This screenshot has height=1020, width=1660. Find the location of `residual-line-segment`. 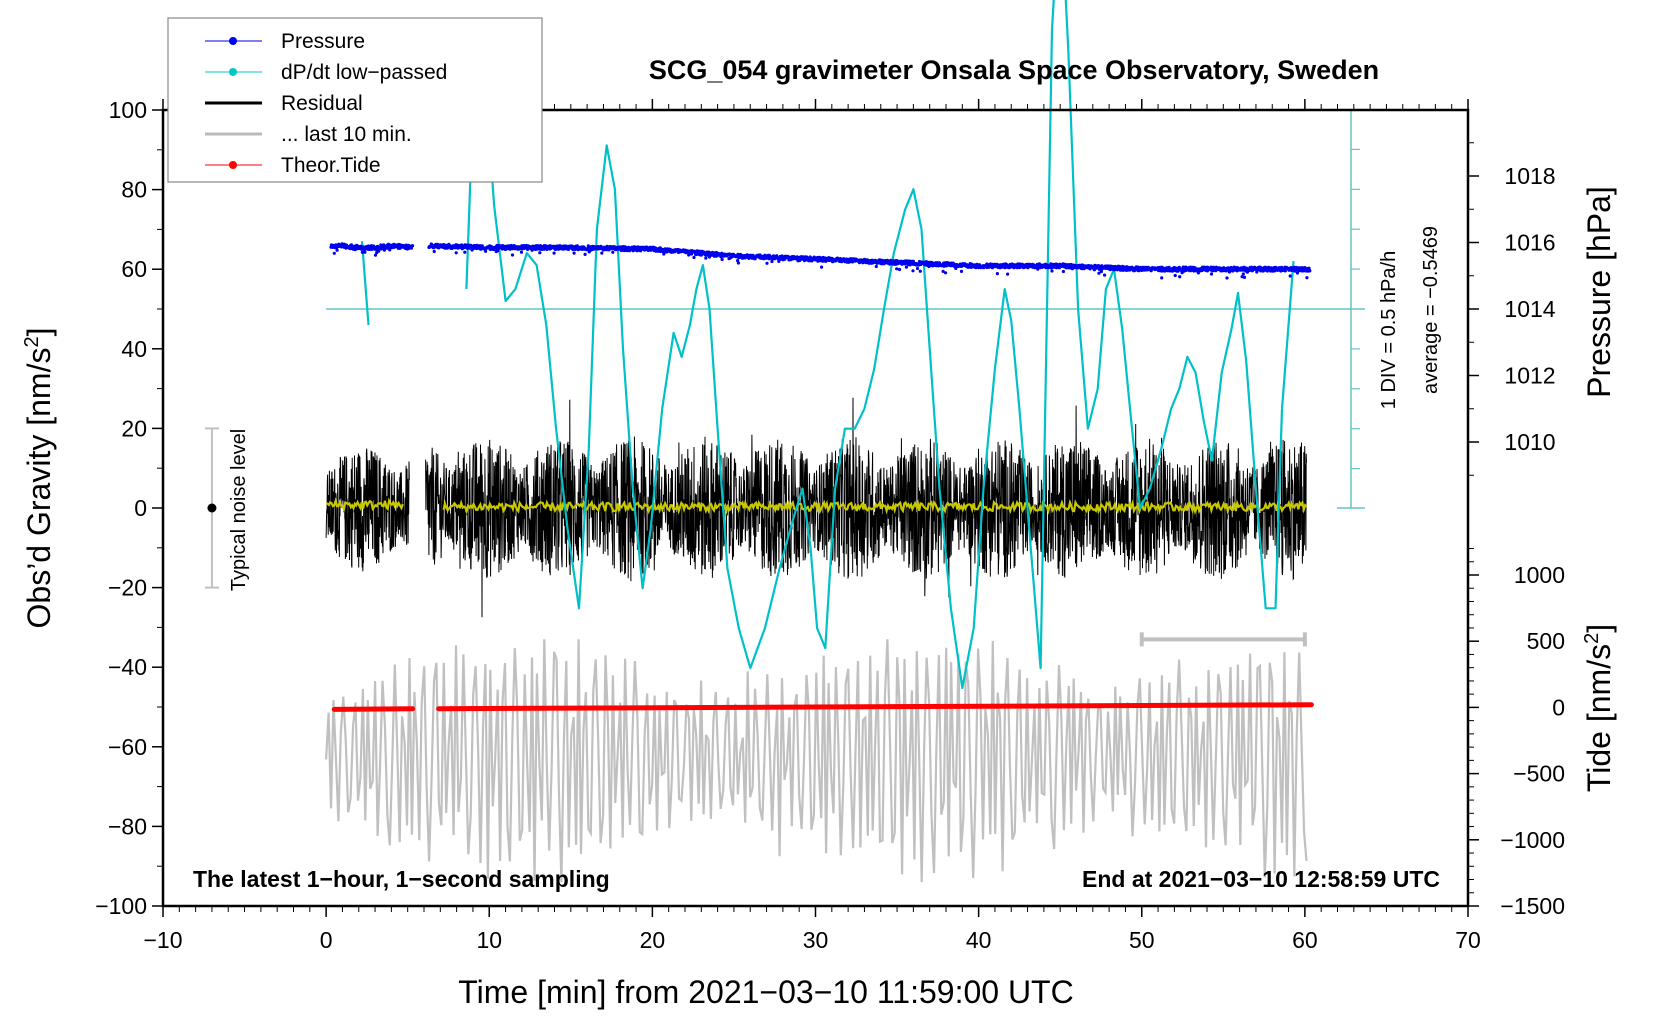

residual-line-segment is located at coordinates (367, 510).